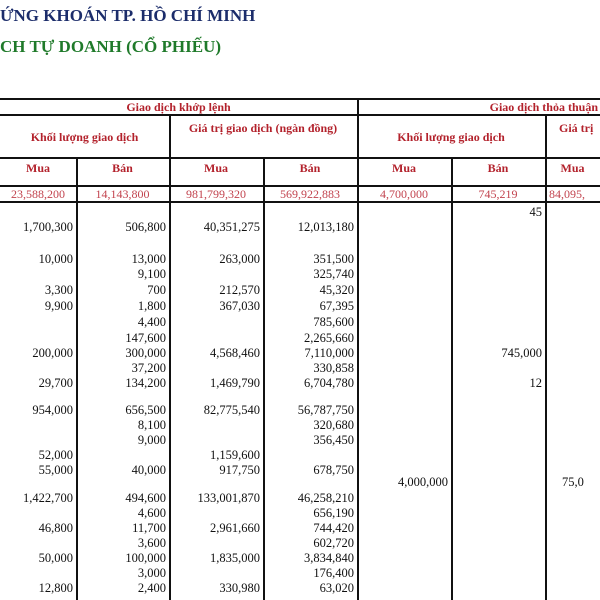 The width and height of the screenshot is (600, 600). I want to click on table-cell: 212,570, so click(239, 290).